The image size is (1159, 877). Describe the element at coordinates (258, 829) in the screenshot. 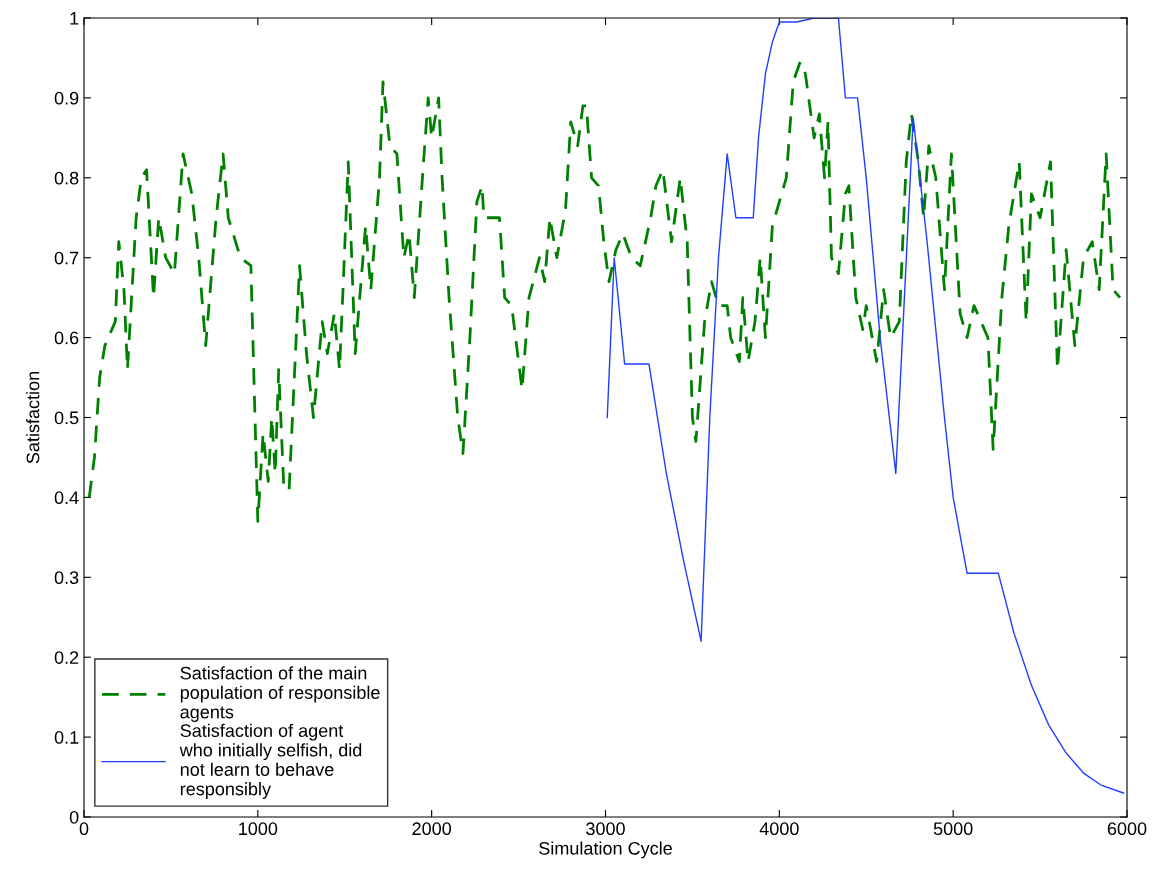

I see `x-tick-label: 1000` at that location.